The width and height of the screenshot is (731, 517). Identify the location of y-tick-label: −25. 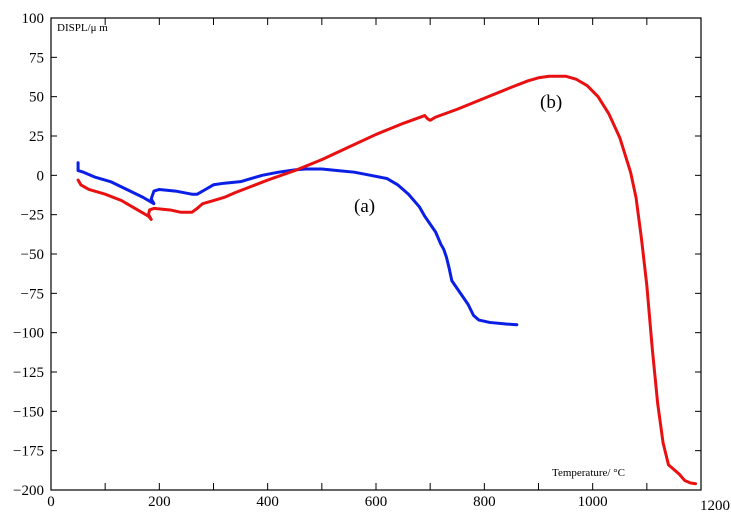
(32, 216).